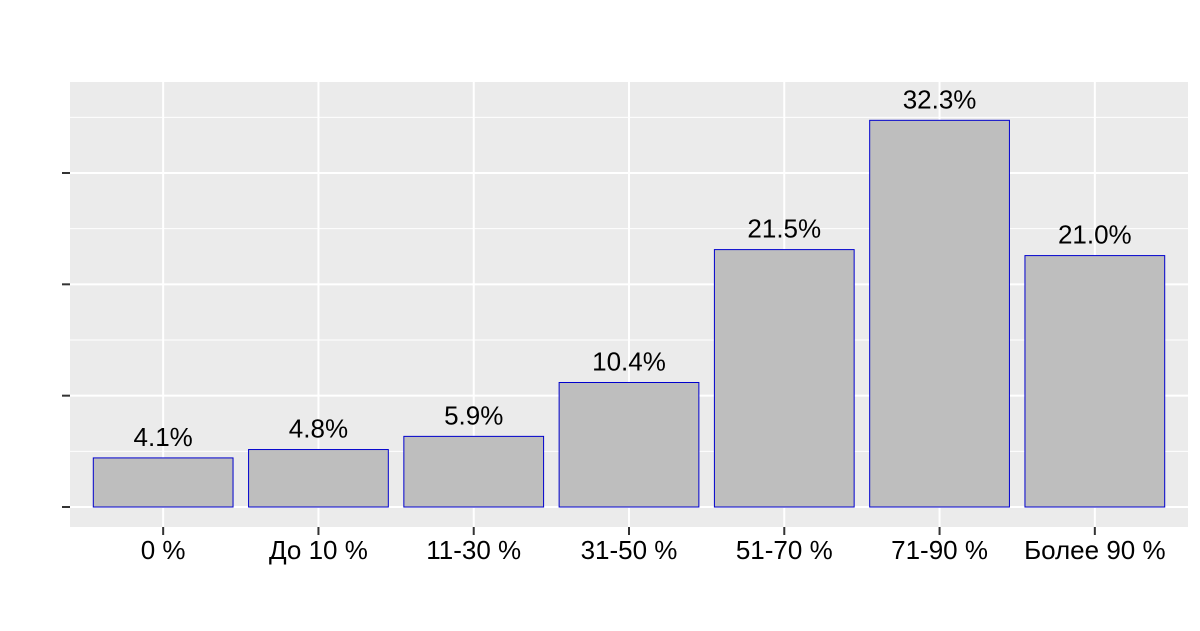 Image resolution: width=1200 pixels, height=631 pixels. I want to click on x-tick-label: 0 %, so click(163, 550).